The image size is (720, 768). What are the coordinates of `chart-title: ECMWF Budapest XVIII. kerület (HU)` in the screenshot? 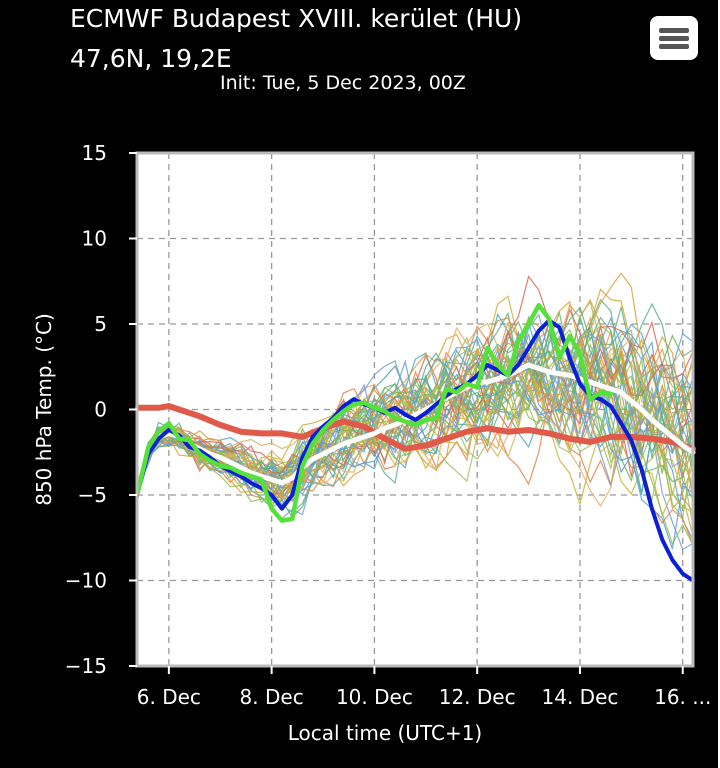 It's located at (296, 18).